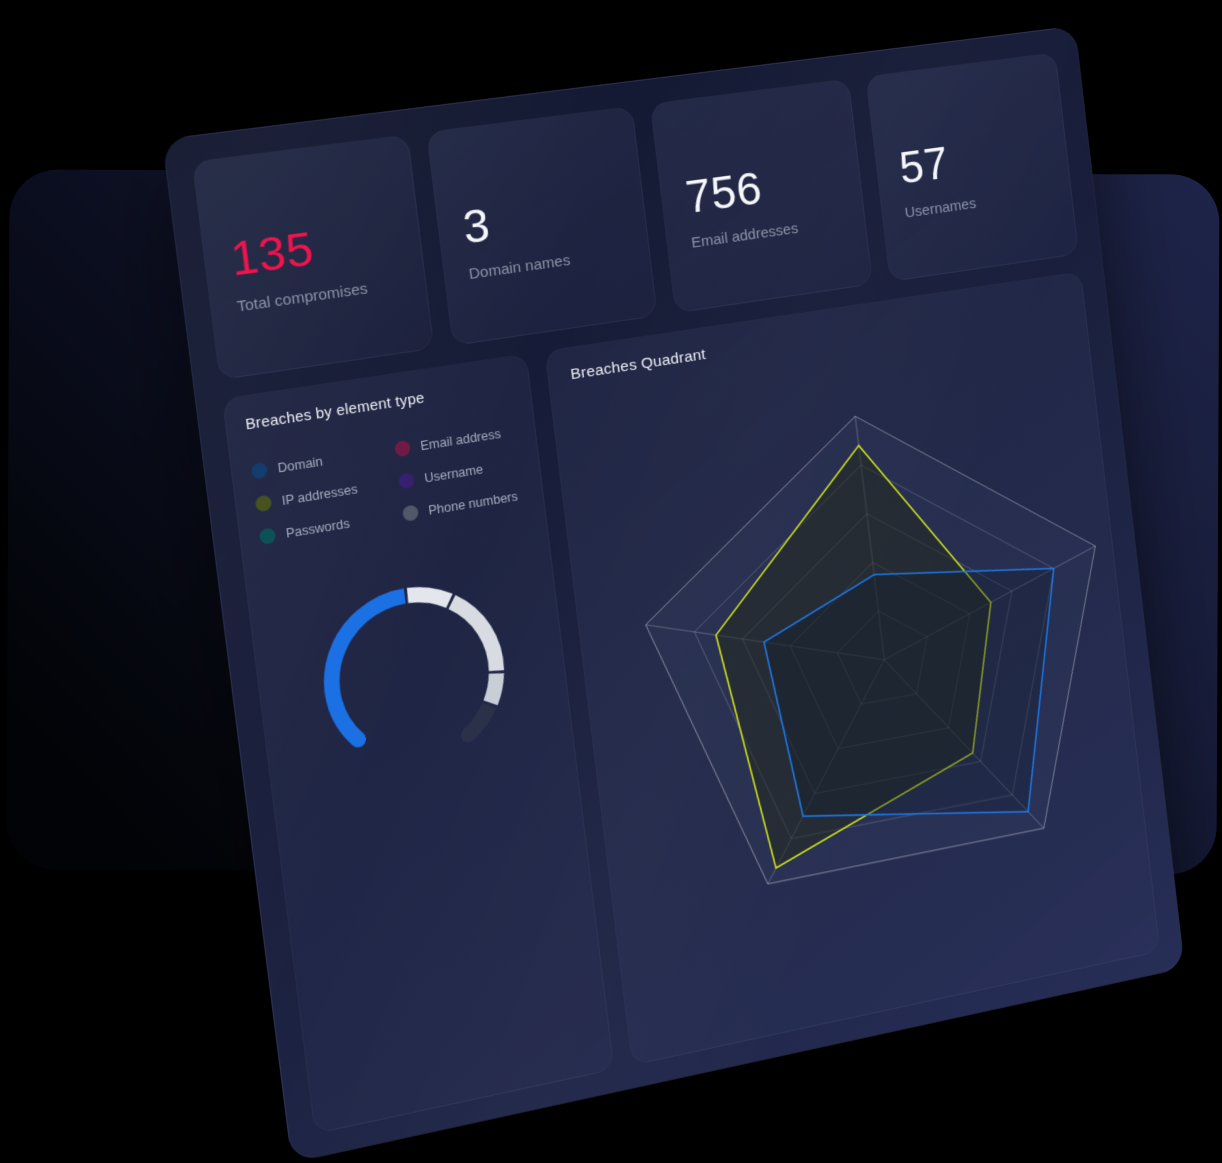 This screenshot has height=1163, width=1222. I want to click on stat-card-total-compromises: 135 Total compromises, so click(312, 257).